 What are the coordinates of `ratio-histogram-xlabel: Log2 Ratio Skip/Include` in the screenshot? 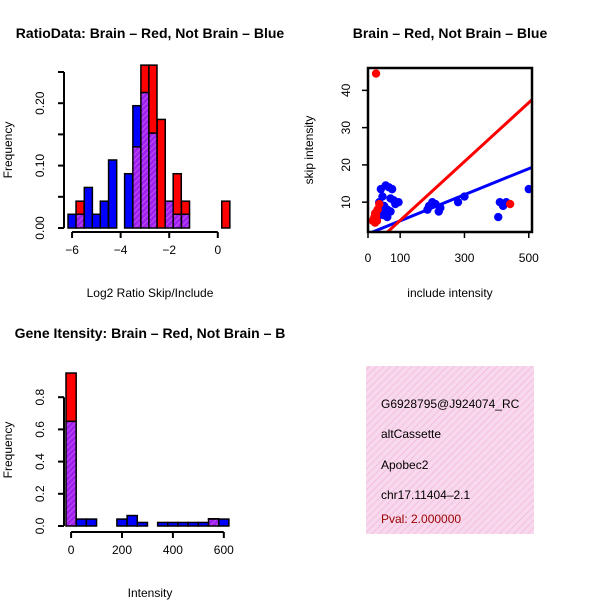 It's located at (150, 293).